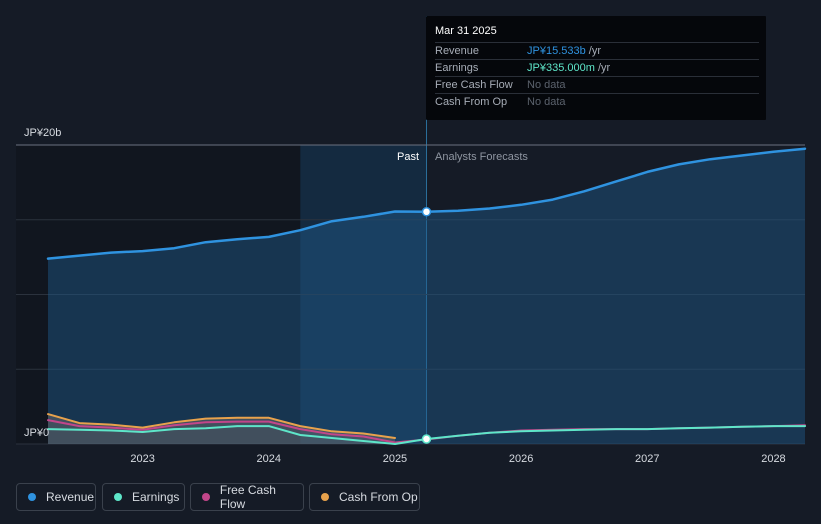  Describe the element at coordinates (471, 102) in the screenshot. I see `tooltip-label: Cash From Op` at that location.